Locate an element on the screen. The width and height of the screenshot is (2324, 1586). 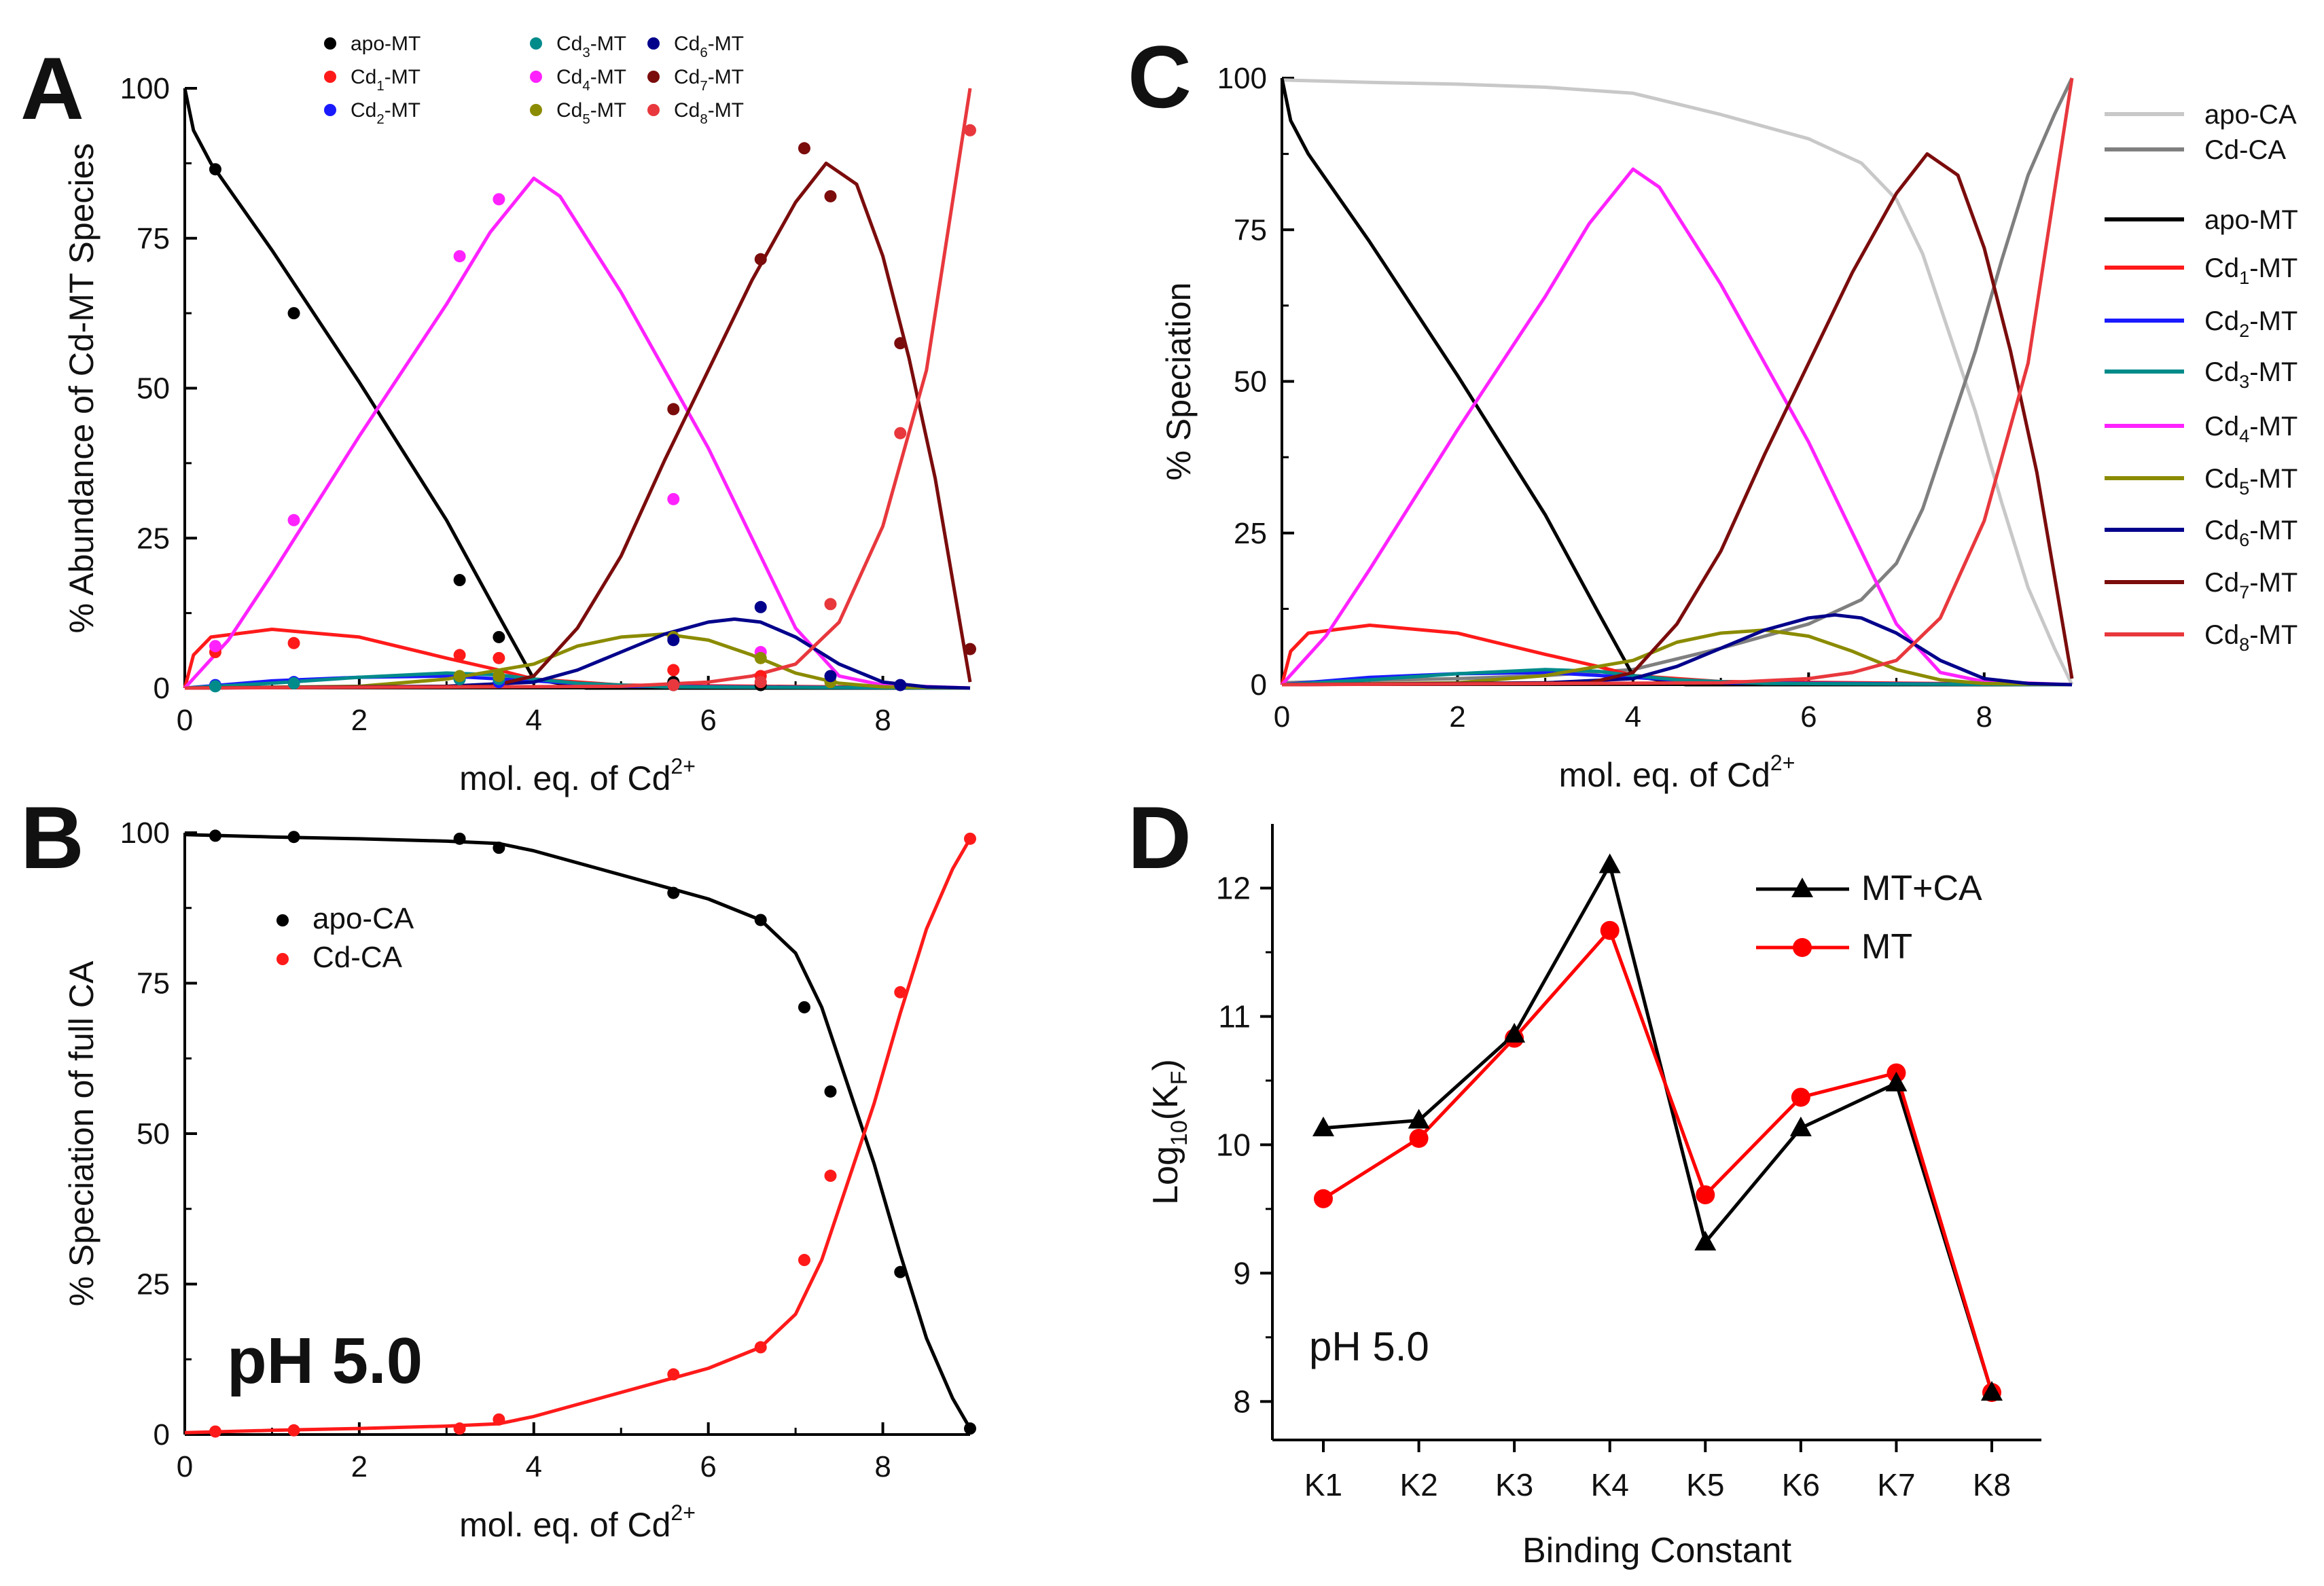
data-point-mt-ca is located at coordinates (1992, 1391).